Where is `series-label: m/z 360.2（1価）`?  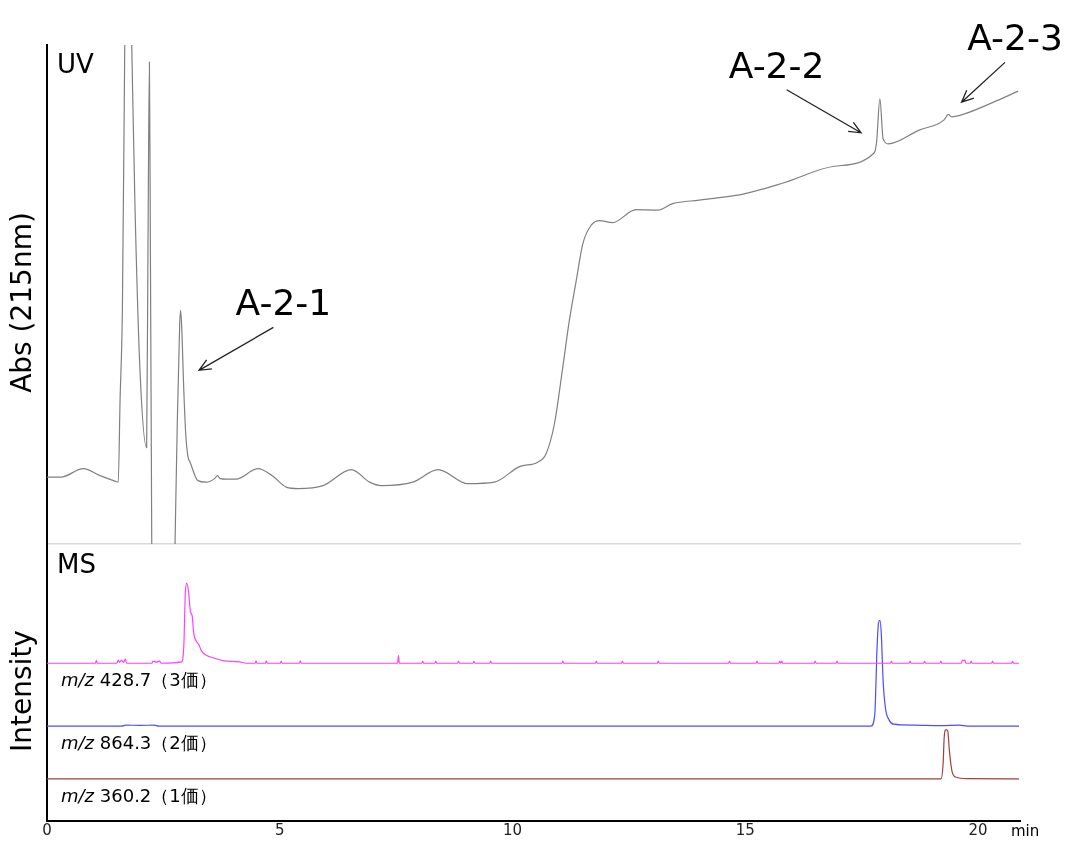 series-label: m/z 360.2（1価） is located at coordinates (139, 795).